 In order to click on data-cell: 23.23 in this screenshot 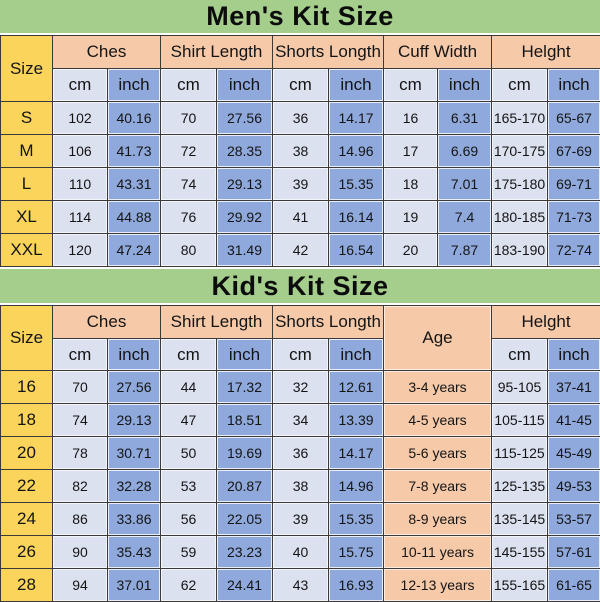, I will do `click(245, 552)`.